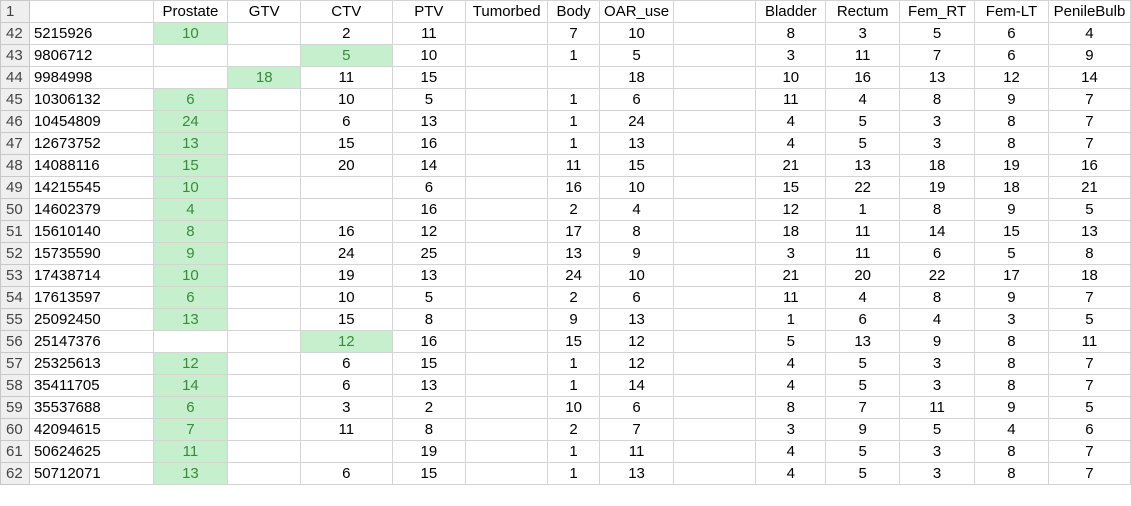 Image resolution: width=1131 pixels, height=506 pixels. I want to click on data-cell: 21, so click(791, 165).